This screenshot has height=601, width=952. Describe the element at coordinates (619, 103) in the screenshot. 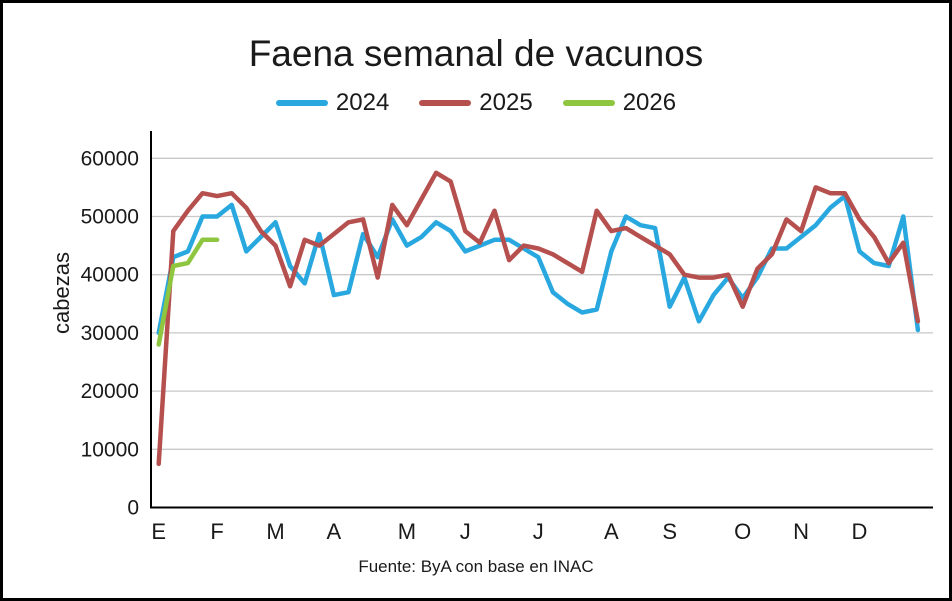

I see `legend-item-2026: 2026` at that location.